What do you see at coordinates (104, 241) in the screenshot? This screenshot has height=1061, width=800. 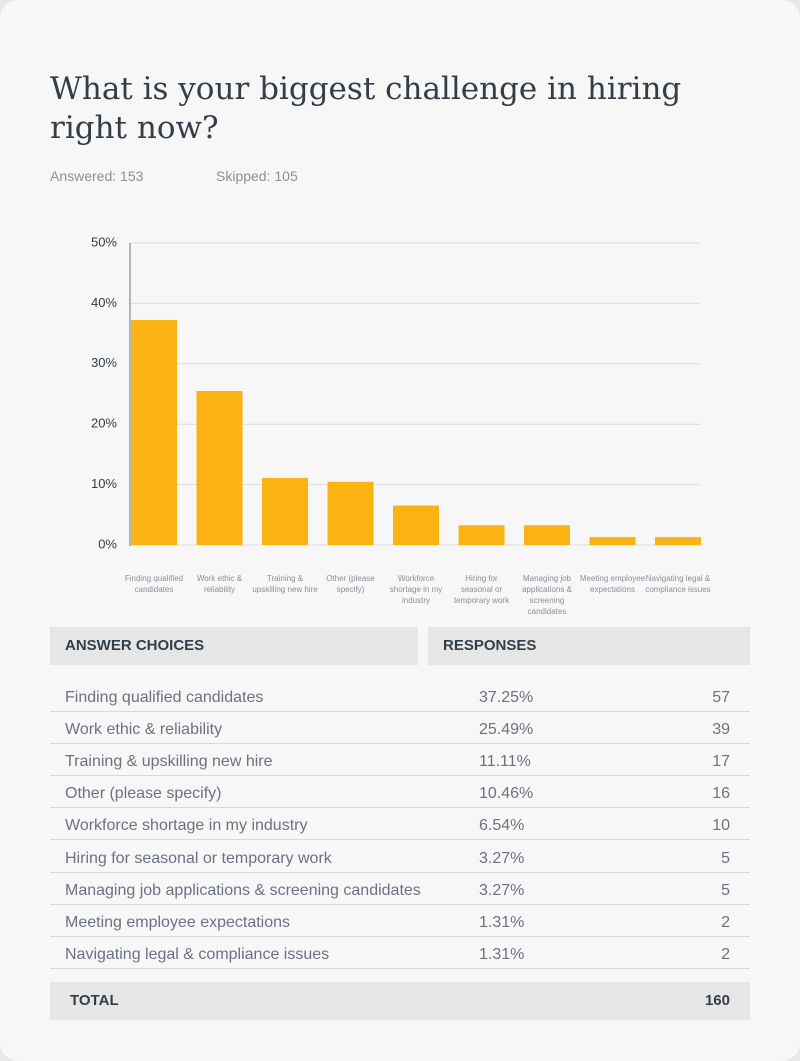 I see `y-tick-label: 50%` at bounding box center [104, 241].